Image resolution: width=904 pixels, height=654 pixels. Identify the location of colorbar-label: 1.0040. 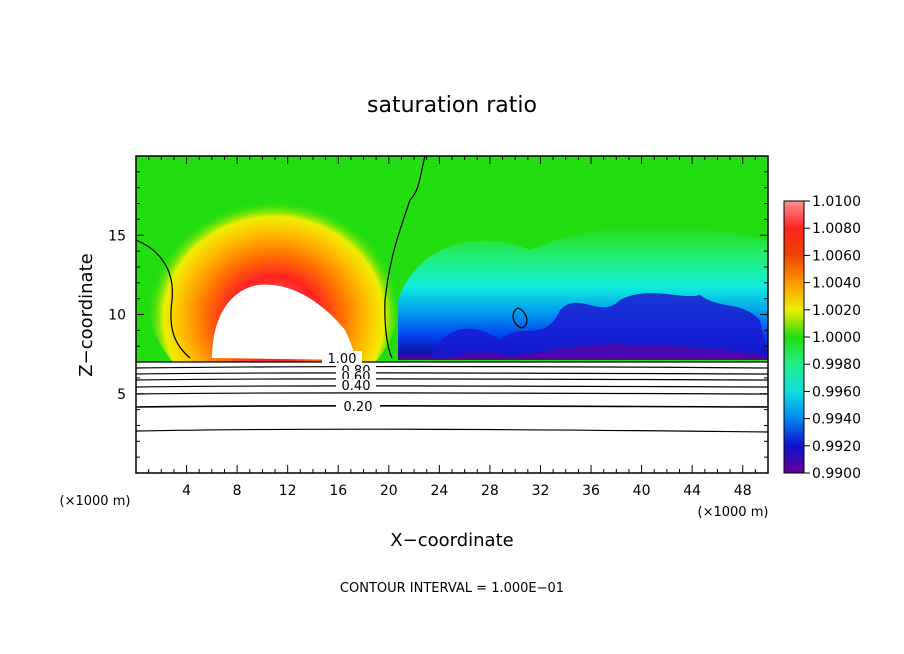
(836, 284).